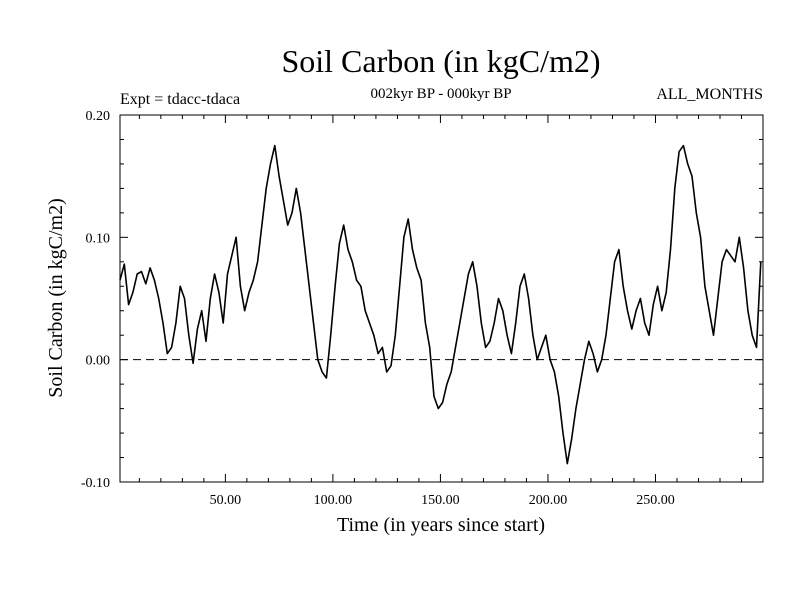 The width and height of the screenshot is (800, 600). I want to click on chart-subtitle: 002kyr BP - 000kyr BP, so click(440, 94).